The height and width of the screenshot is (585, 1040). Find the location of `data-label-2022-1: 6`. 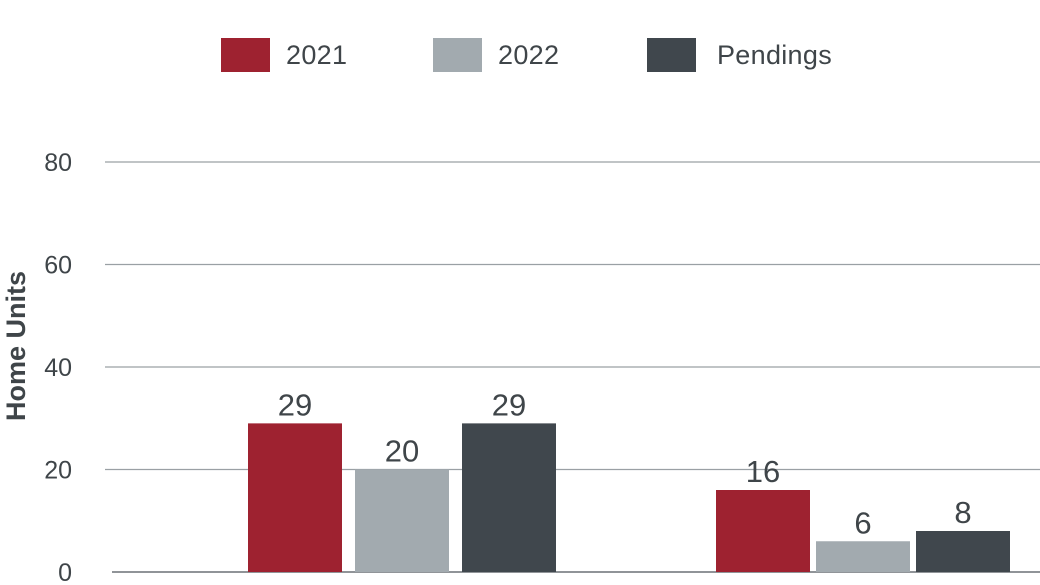

data-label-2022-1: 6 is located at coordinates (862, 522).